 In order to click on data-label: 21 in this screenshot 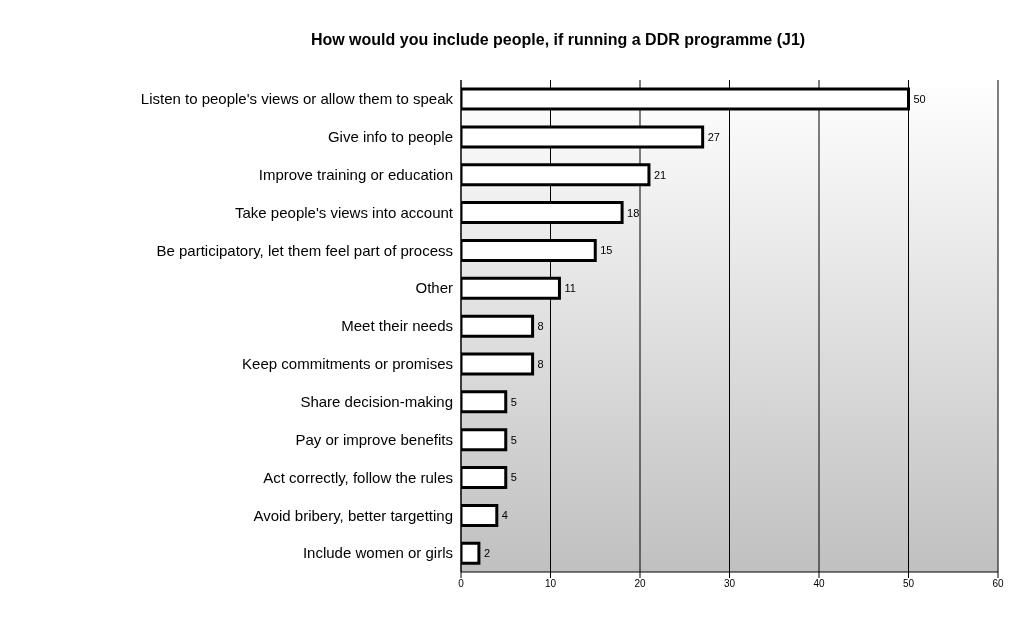, I will do `click(660, 174)`.